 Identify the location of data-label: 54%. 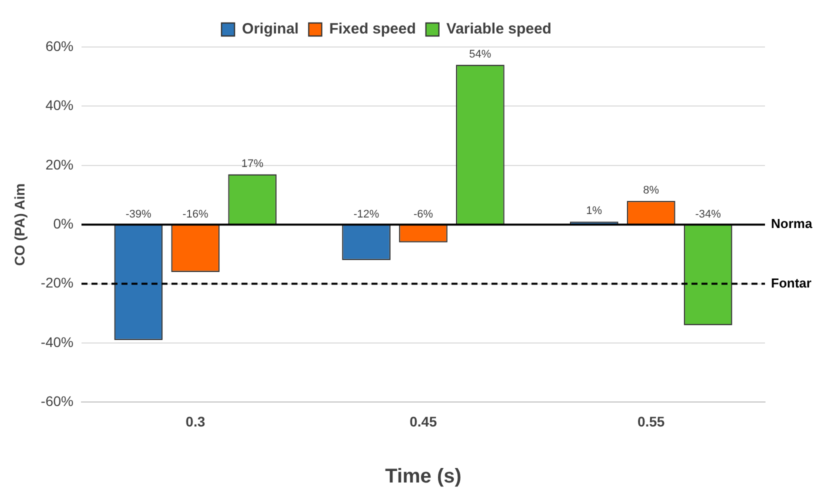
(480, 54).